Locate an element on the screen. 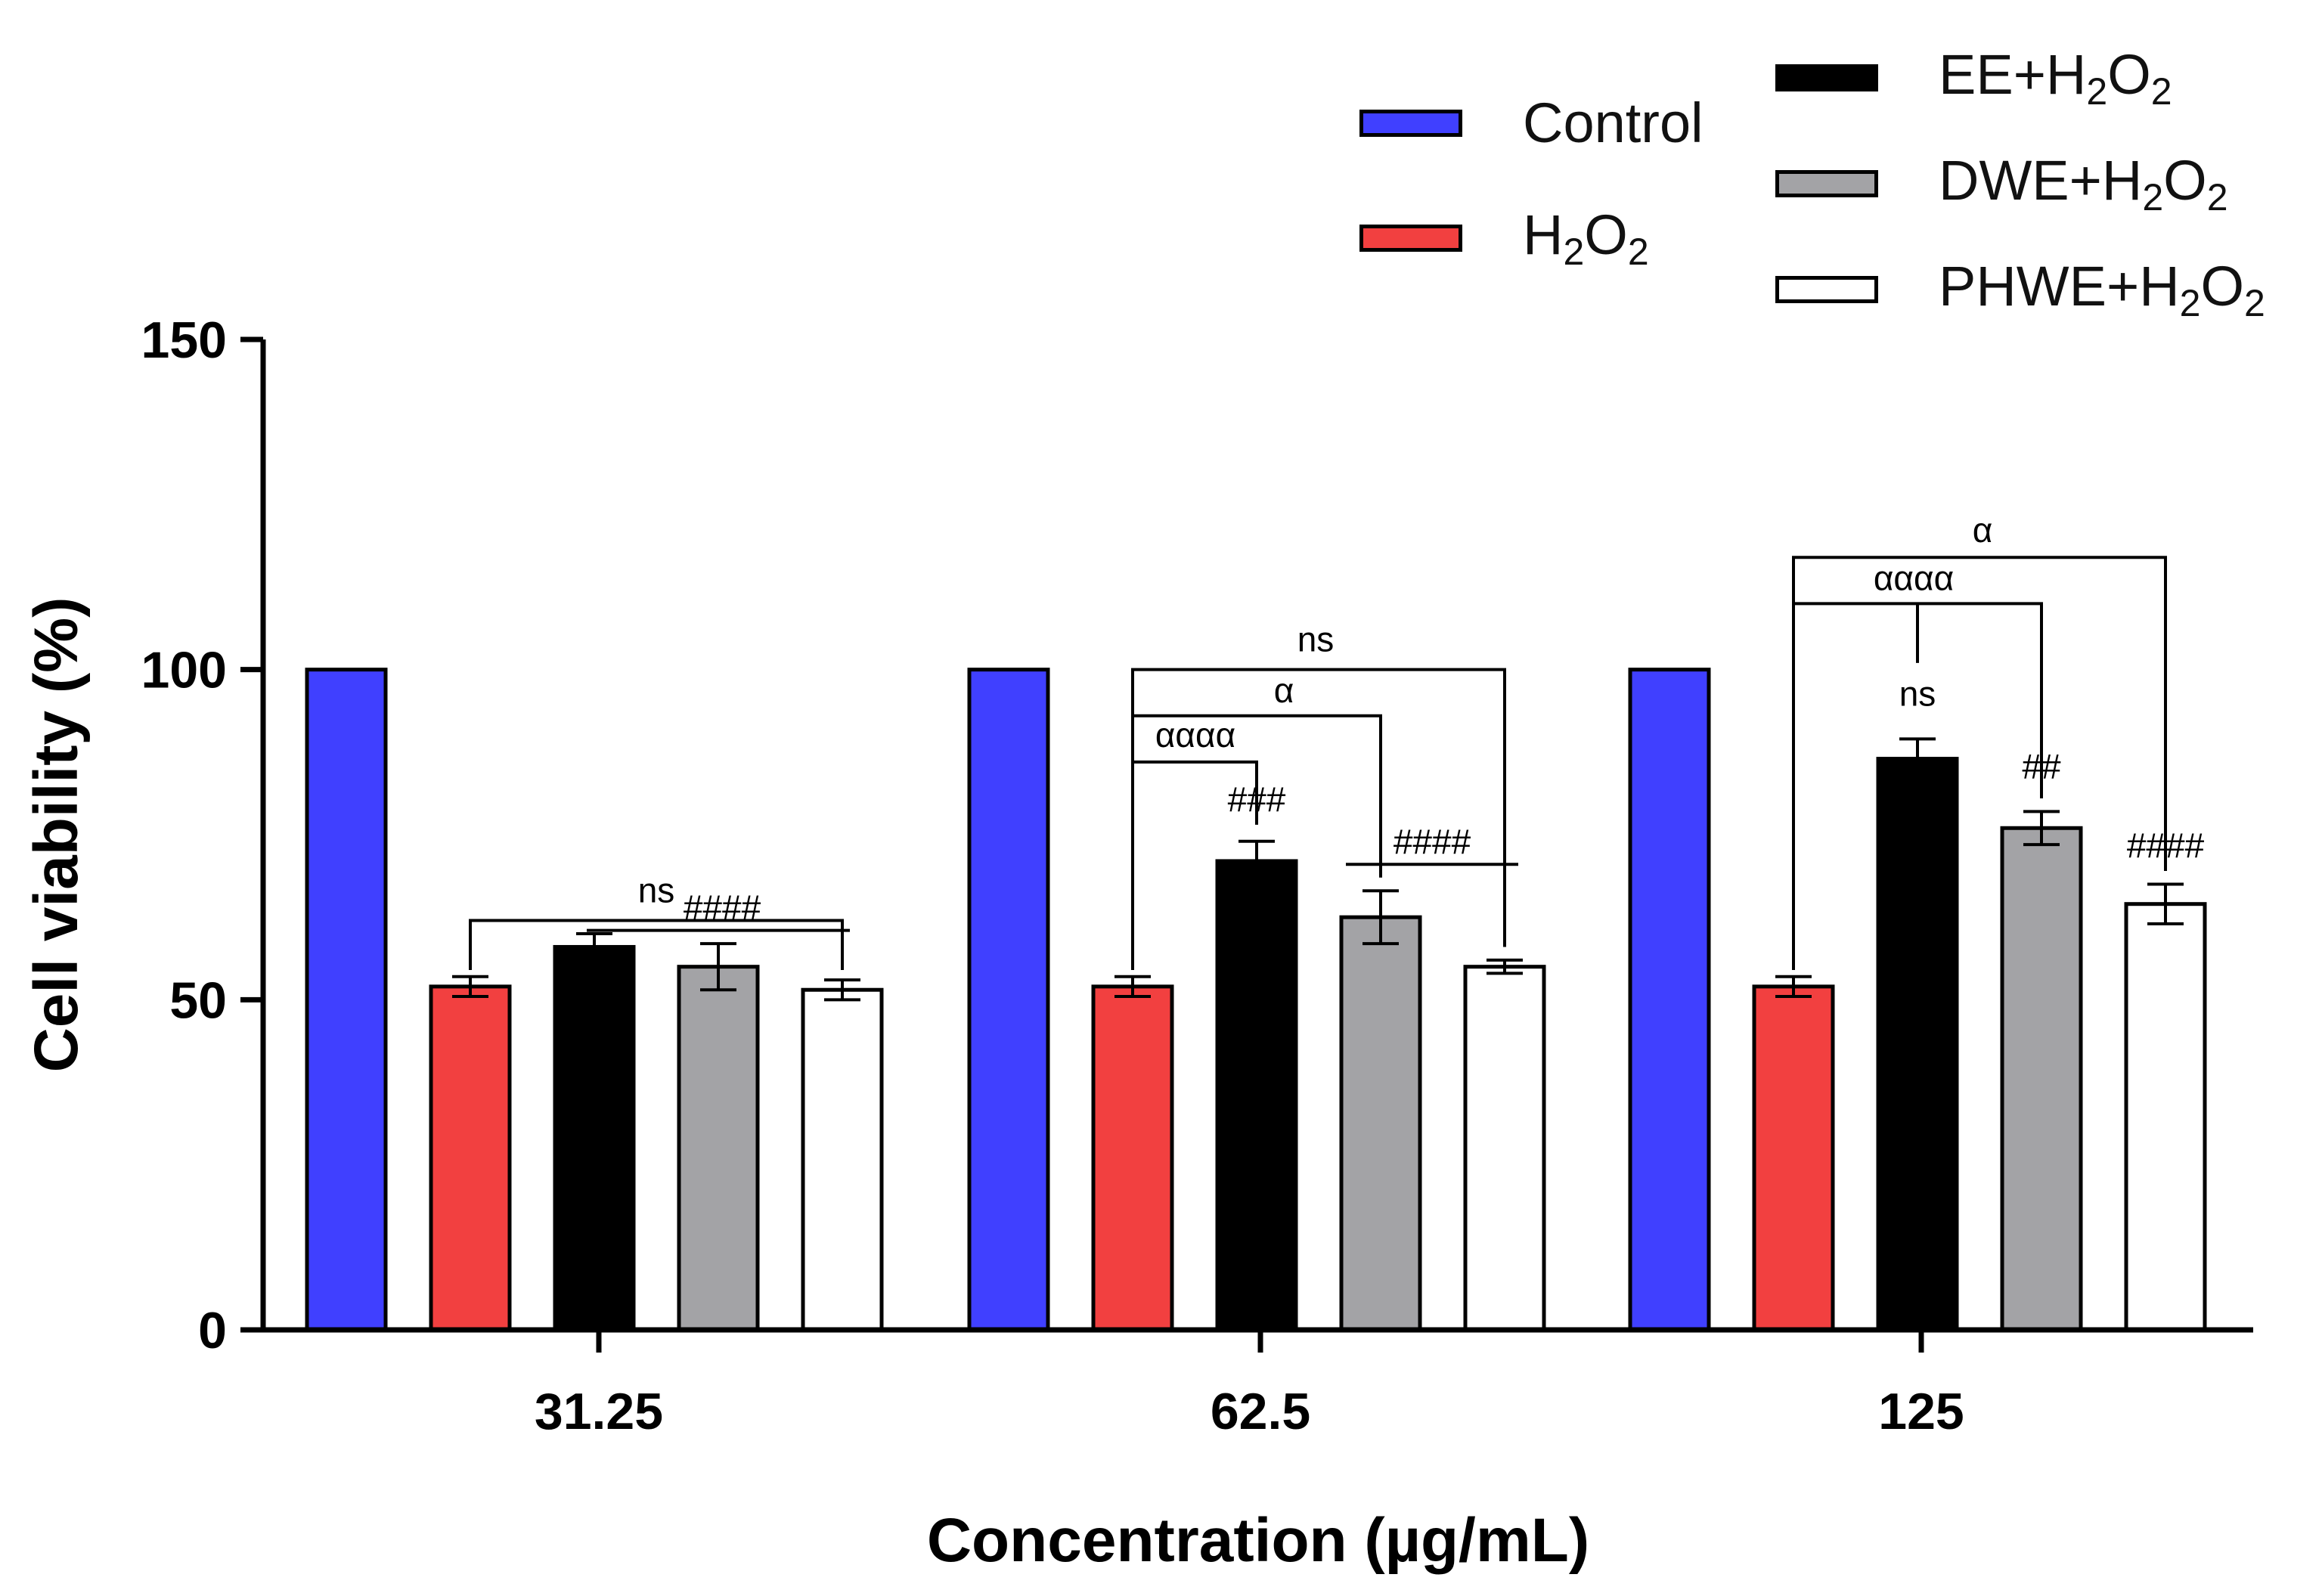  legend-swatch-control is located at coordinates (1411, 123).